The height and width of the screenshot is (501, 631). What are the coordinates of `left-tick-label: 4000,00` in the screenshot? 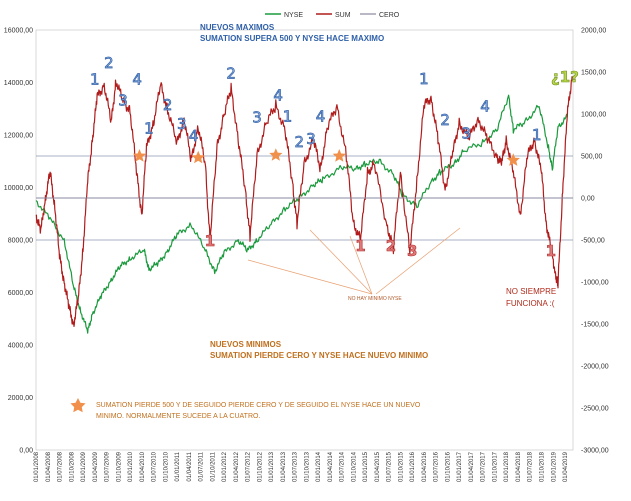 It's located at (20, 346).